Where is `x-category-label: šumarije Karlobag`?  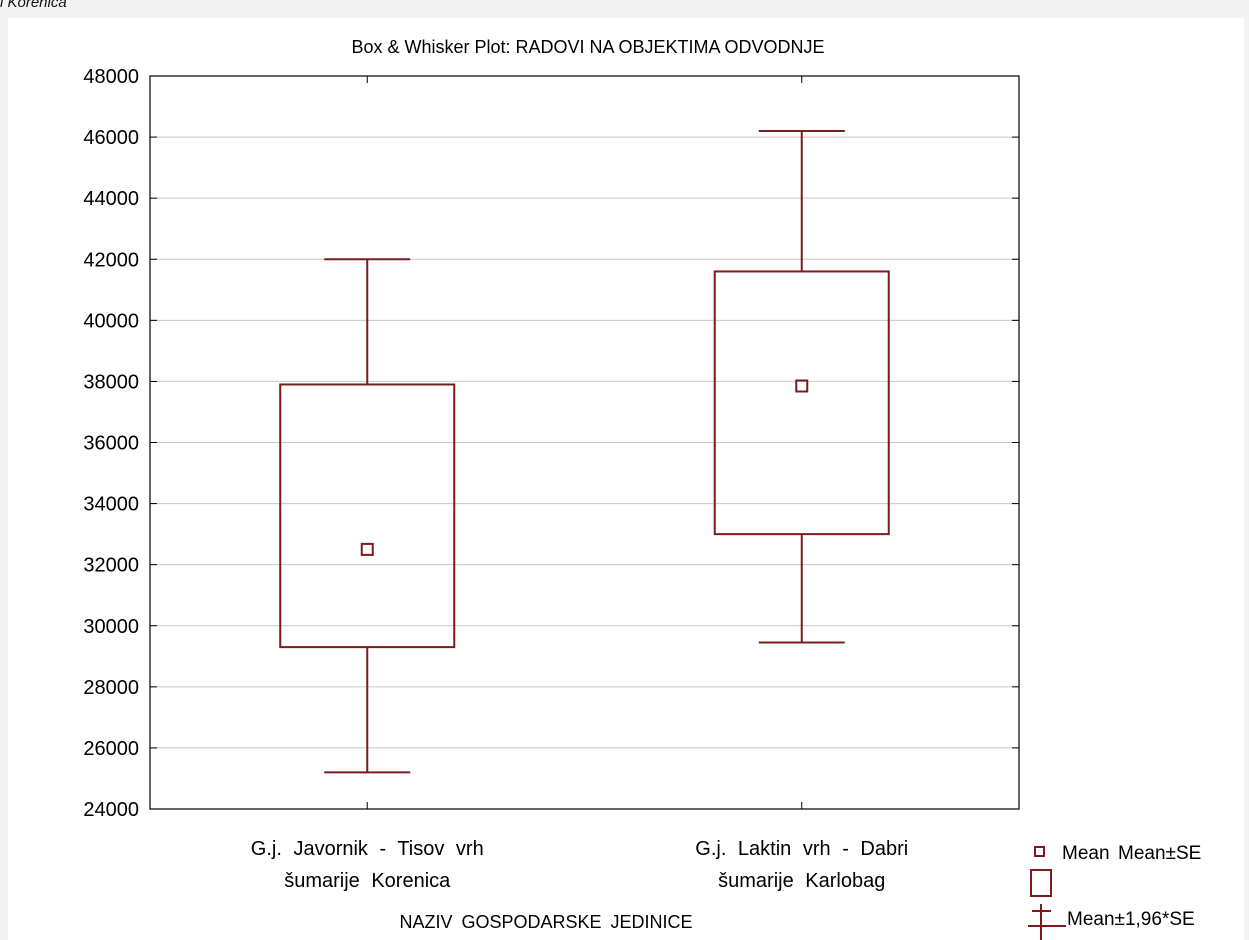 x-category-label: šumarije Karlobag is located at coordinates (801, 881).